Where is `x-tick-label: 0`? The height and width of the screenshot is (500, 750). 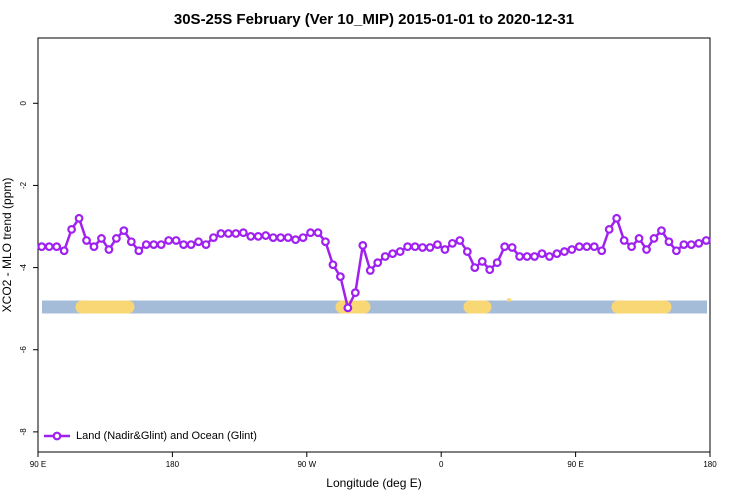
x-tick-label: 0 is located at coordinates (441, 464).